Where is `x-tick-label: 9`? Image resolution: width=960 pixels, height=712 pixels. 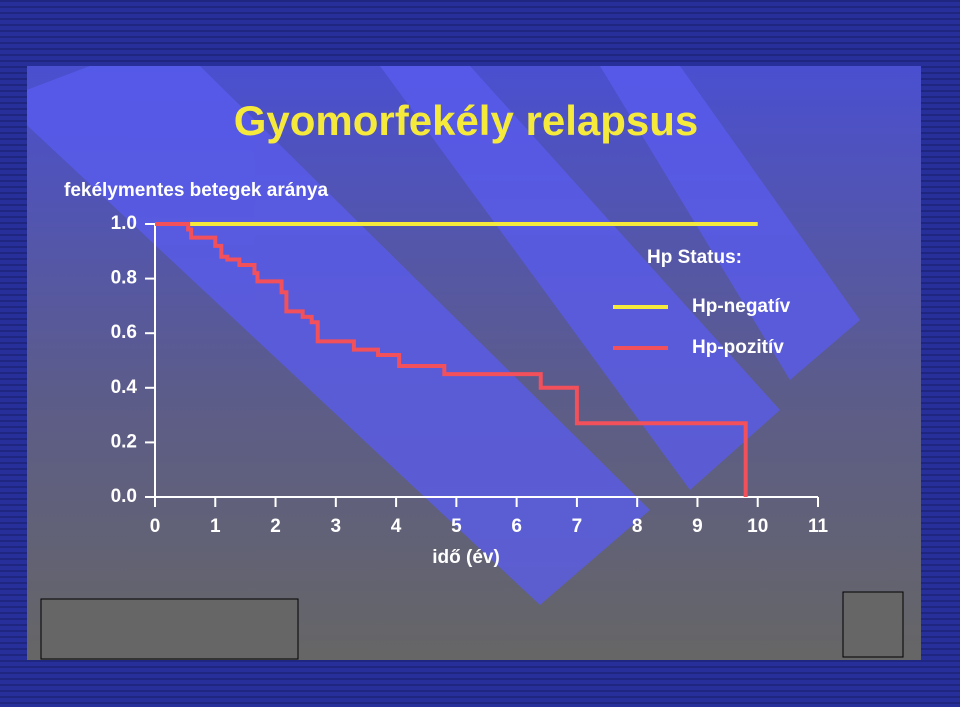
x-tick-label: 9 is located at coordinates (697, 526).